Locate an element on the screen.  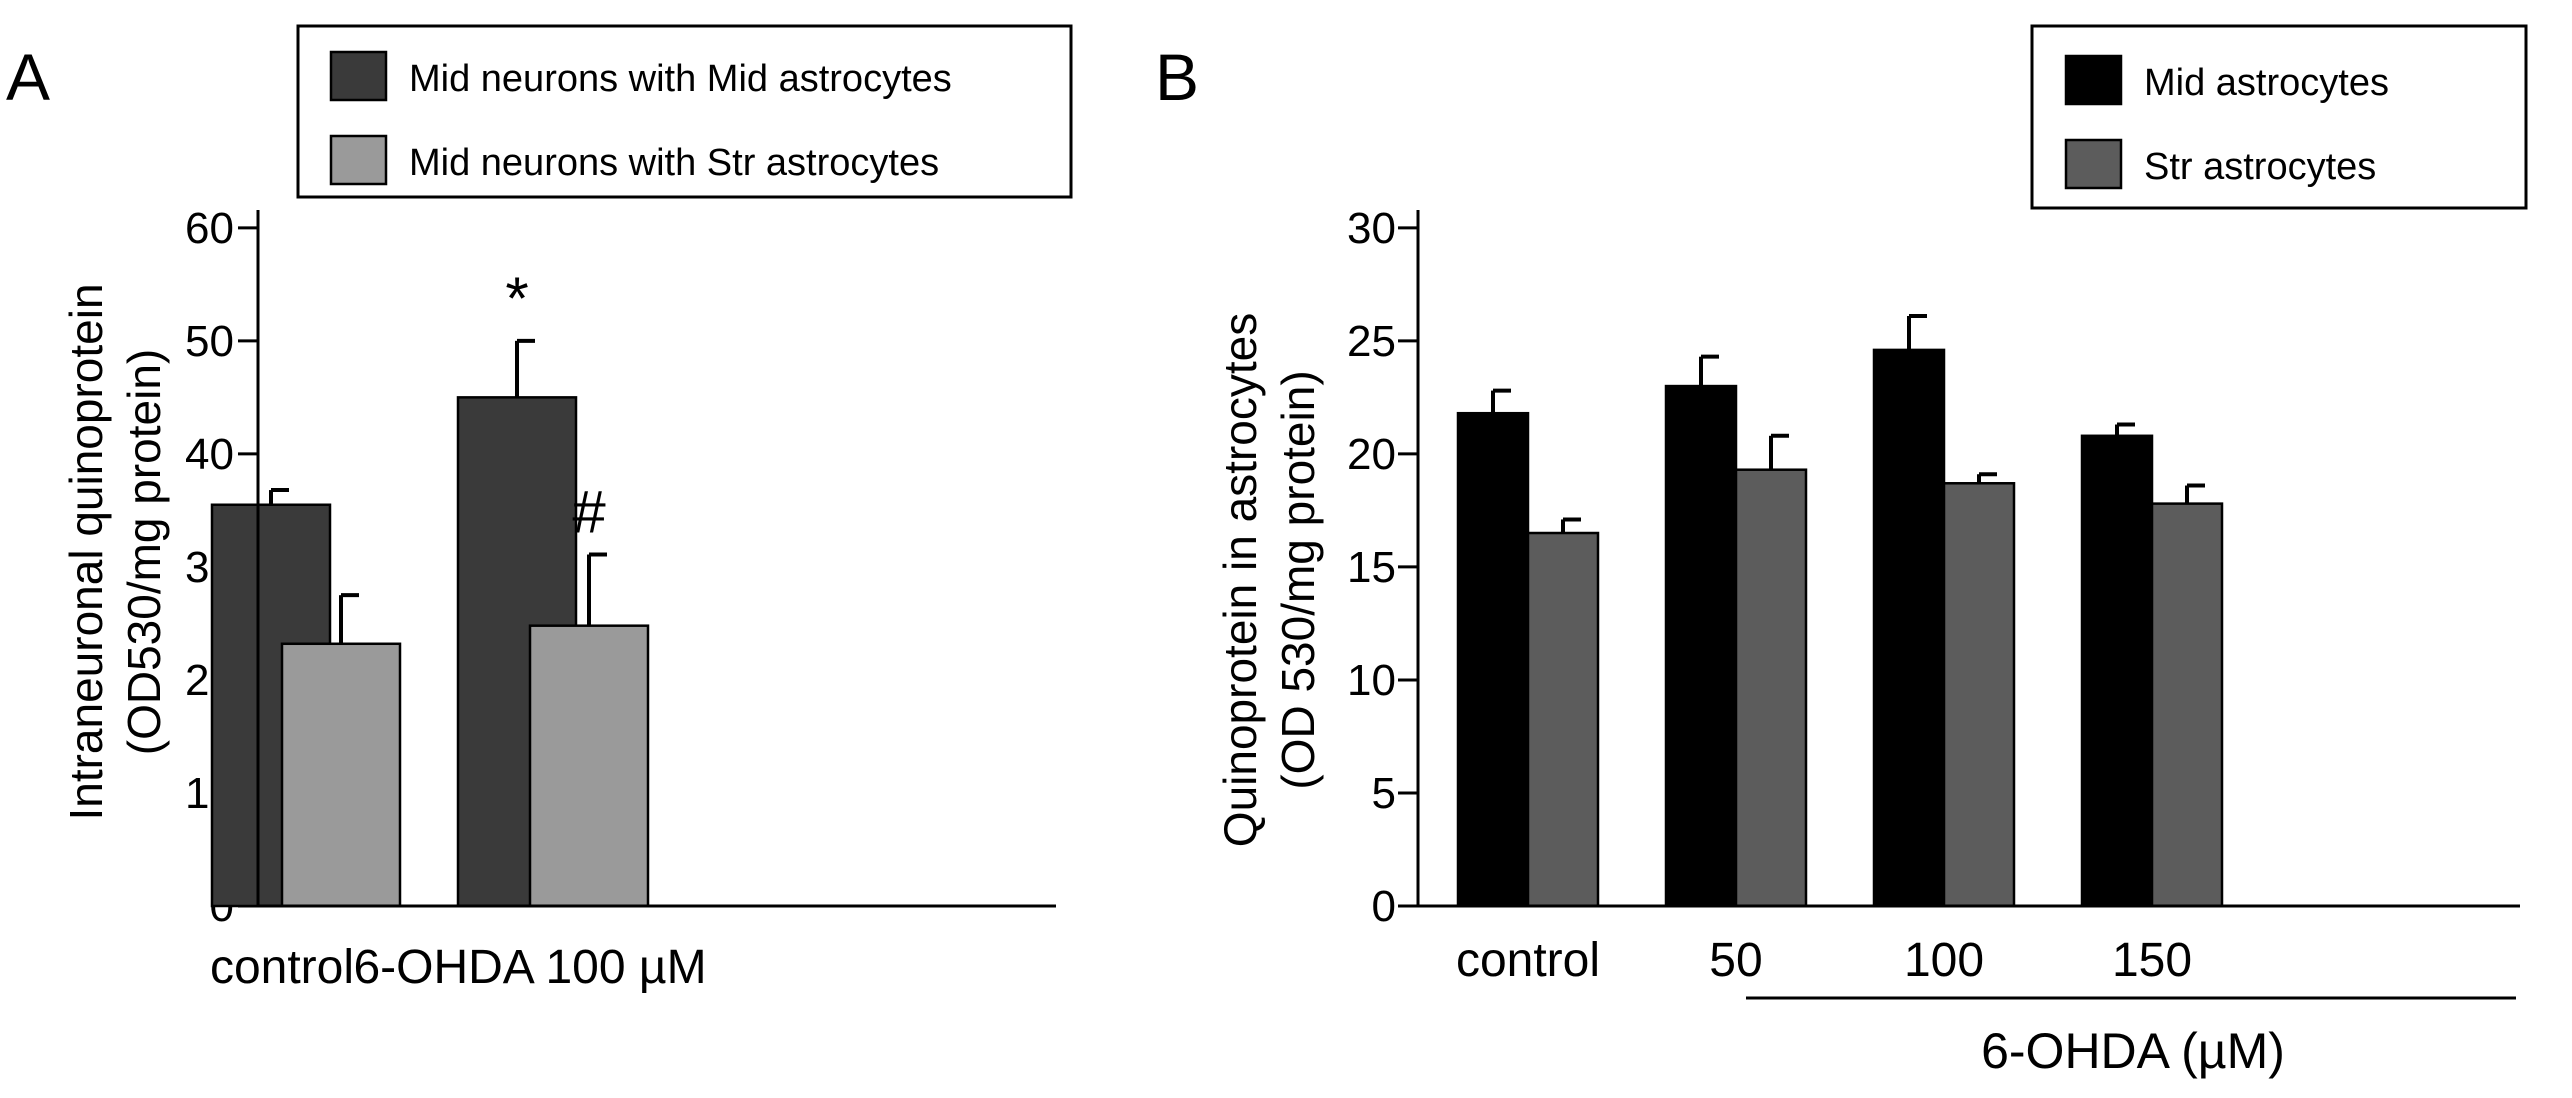
panel-b-group-label: 6-OHDA (µM) is located at coordinates (2133, 1051).